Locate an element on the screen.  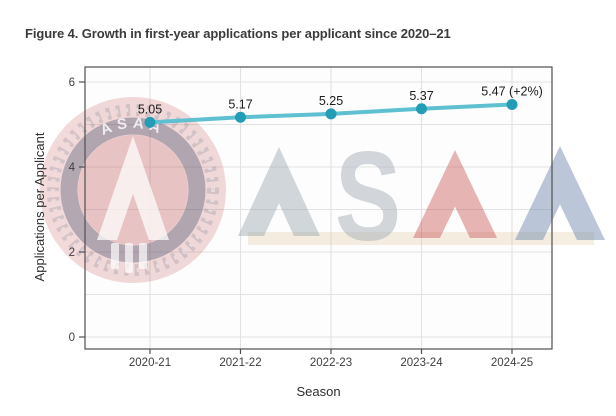
x-axis: 2020-21 2021-22 2022-23 2023-24 2024-25 is located at coordinates (331, 359).